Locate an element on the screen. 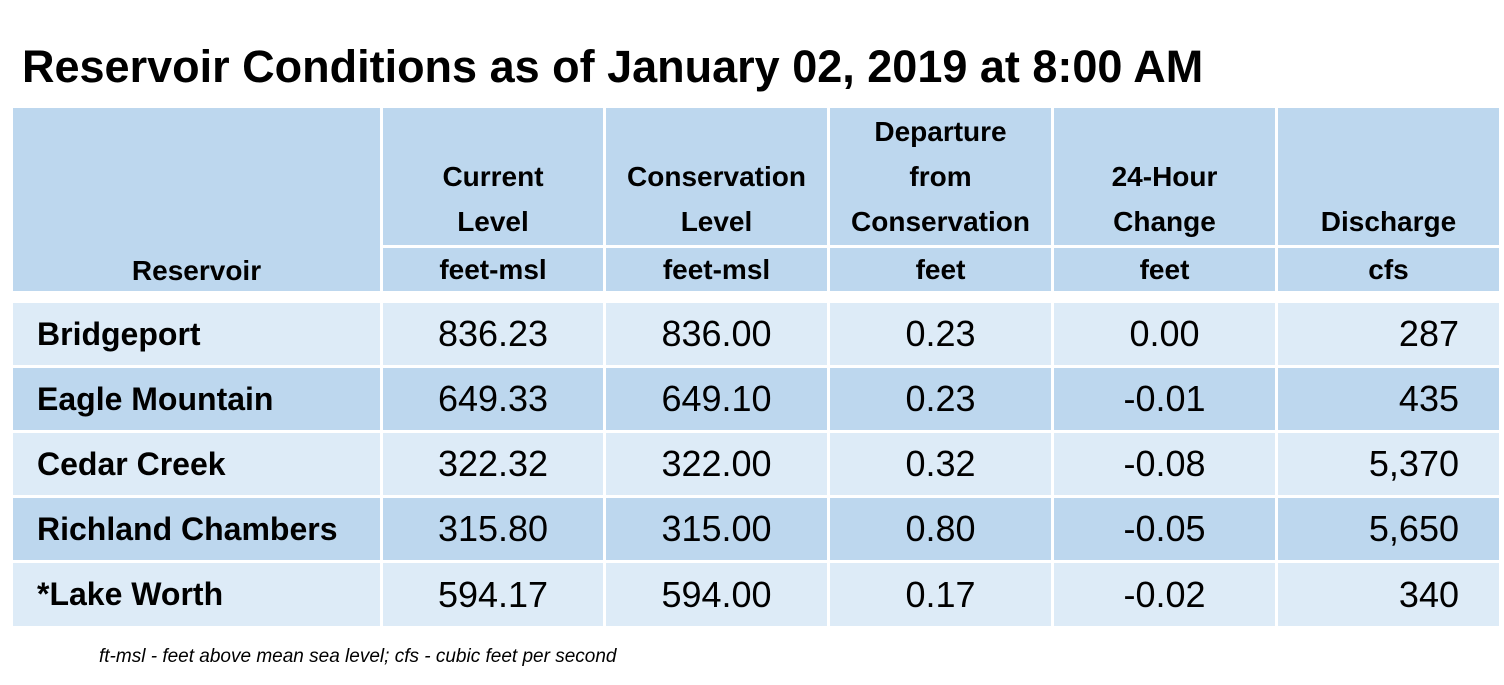 Image resolution: width=1504 pixels, height=685 pixels. reservoir-name: Cedar Creek is located at coordinates (196, 464).